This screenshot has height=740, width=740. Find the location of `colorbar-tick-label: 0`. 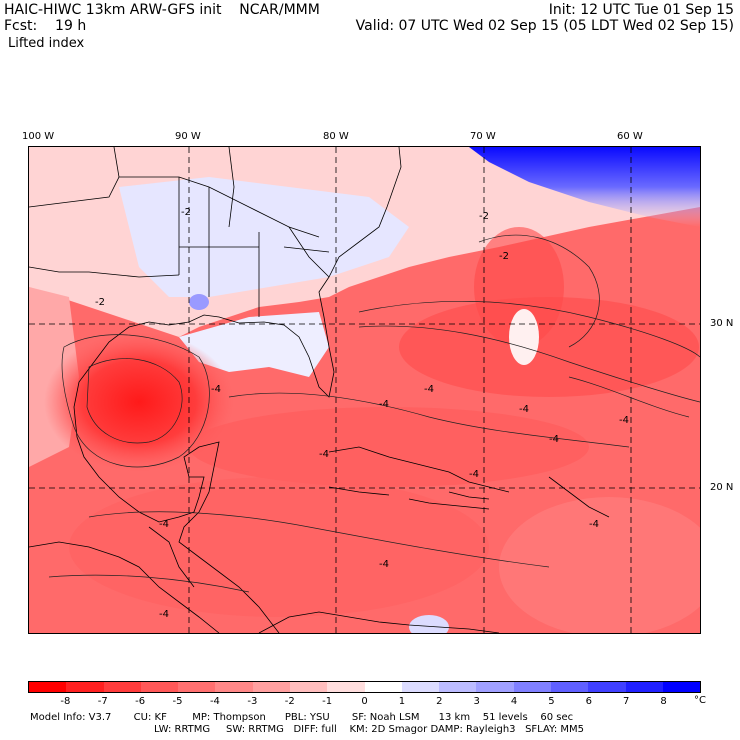

colorbar-tick-label: 0 is located at coordinates (364, 701).